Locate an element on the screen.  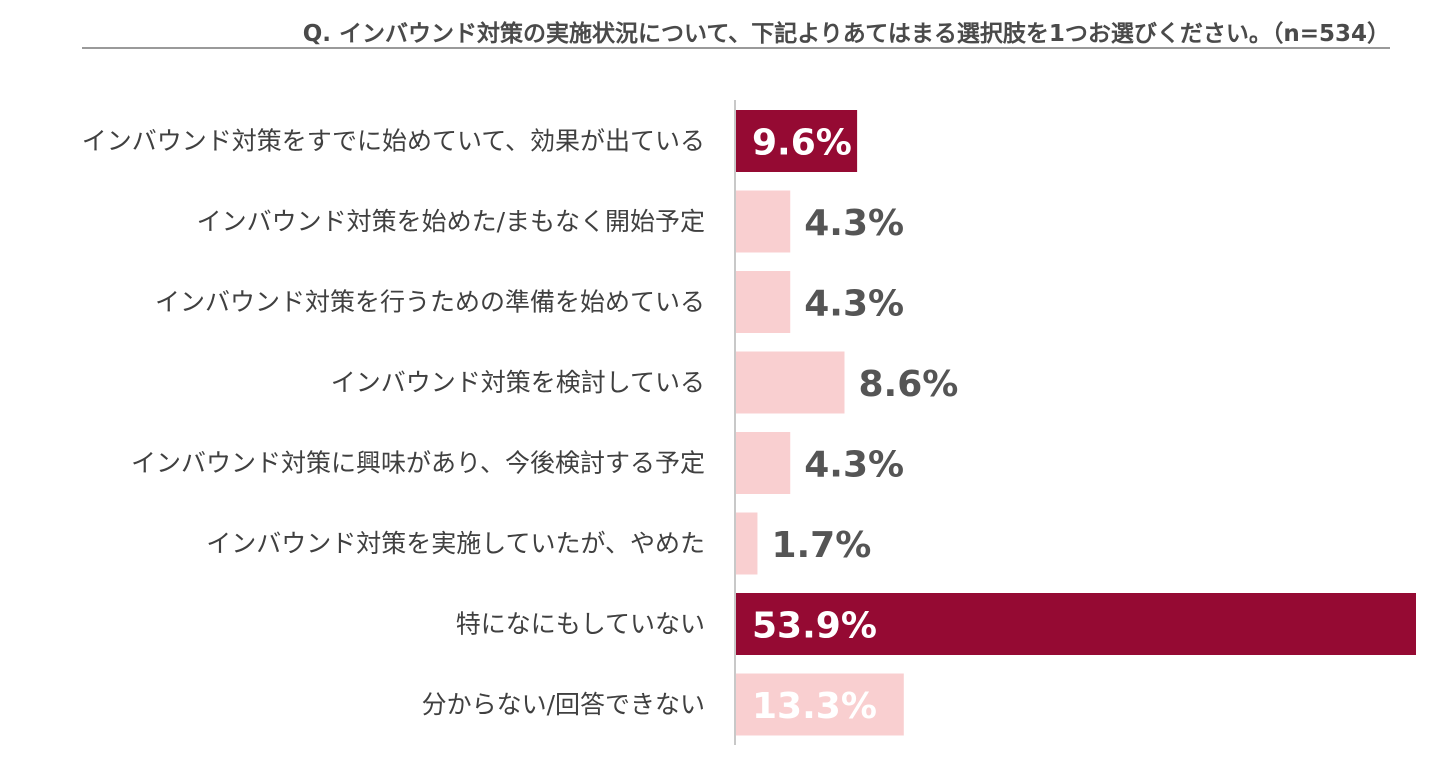
category-label: インバウンド対策をすでに始めていて、効果が出ている is located at coordinates (393, 141).